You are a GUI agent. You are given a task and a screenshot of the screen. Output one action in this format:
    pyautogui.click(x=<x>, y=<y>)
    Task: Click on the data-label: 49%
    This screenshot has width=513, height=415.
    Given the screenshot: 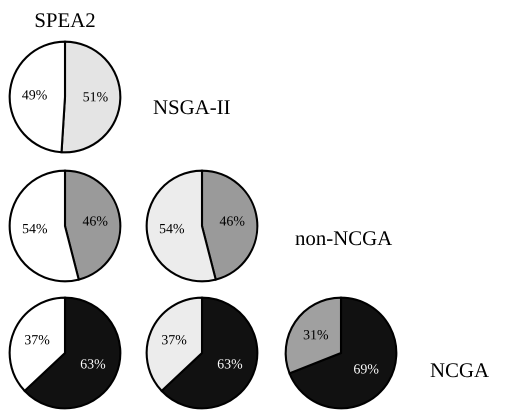 What is the action you would take?
    pyautogui.click(x=34, y=95)
    